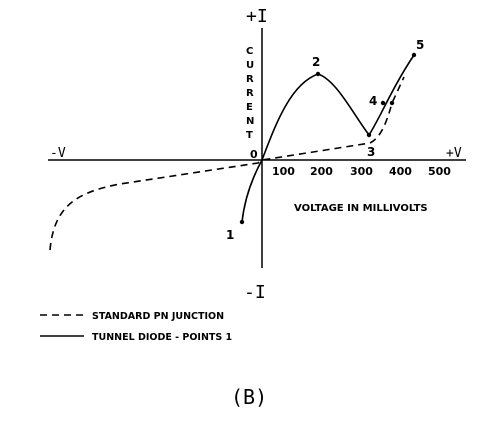  What do you see at coordinates (255, 292) in the screenshot?
I see `negative-current-label: -I` at bounding box center [255, 292].